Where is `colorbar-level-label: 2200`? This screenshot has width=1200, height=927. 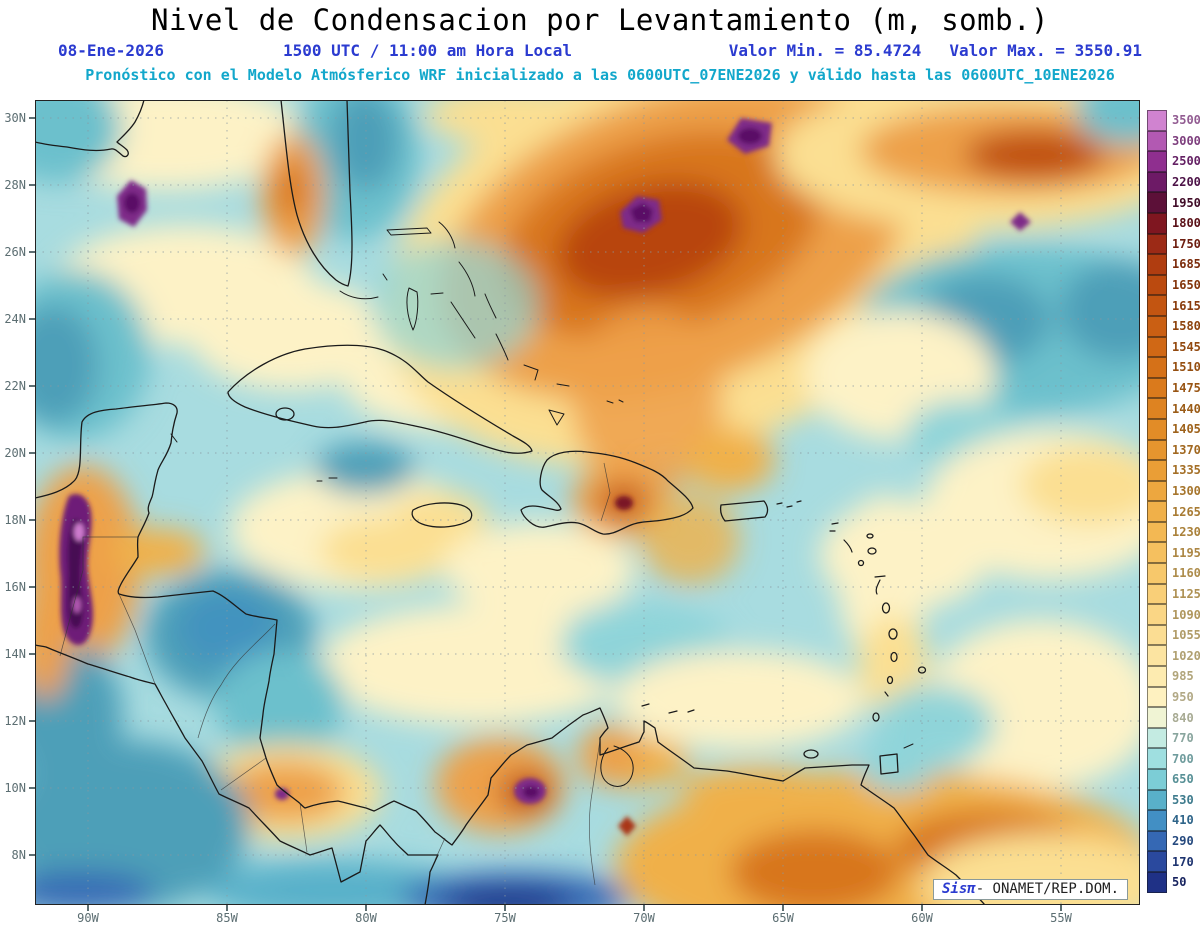 colorbar-level-label: 2200 is located at coordinates (1186, 182).